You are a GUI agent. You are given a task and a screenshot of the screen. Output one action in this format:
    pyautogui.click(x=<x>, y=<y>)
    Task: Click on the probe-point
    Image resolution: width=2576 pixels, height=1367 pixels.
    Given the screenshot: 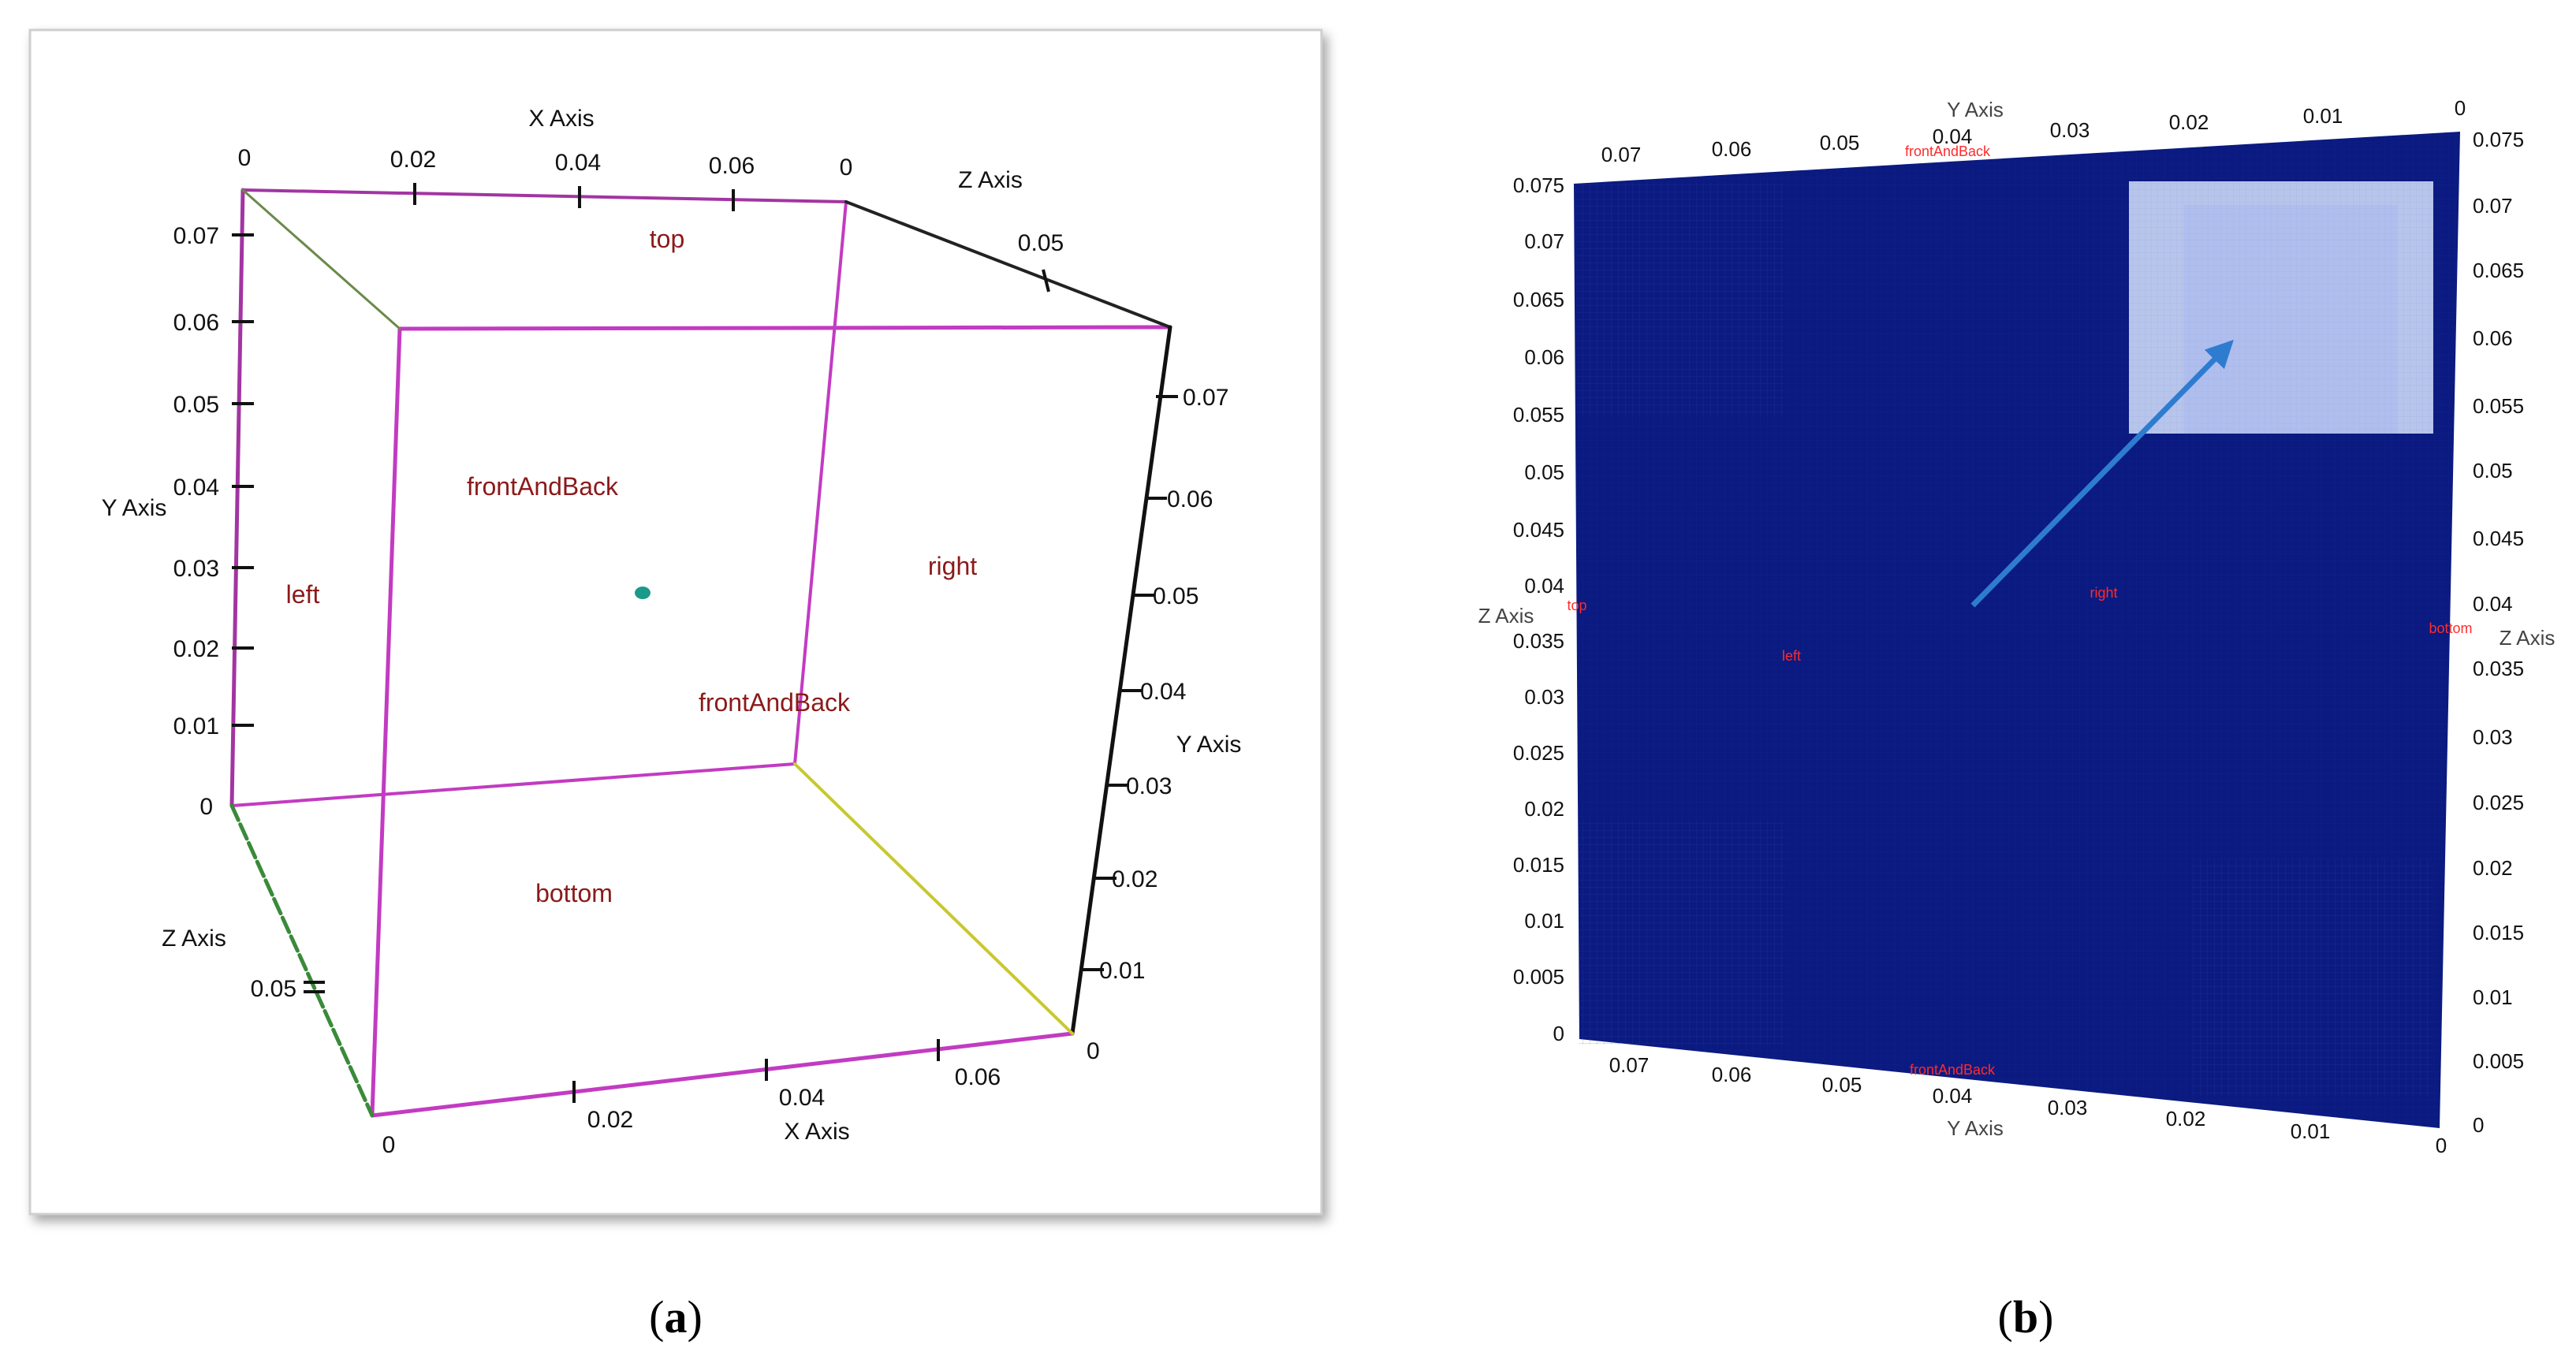 What is the action you would take?
    pyautogui.click(x=643, y=593)
    